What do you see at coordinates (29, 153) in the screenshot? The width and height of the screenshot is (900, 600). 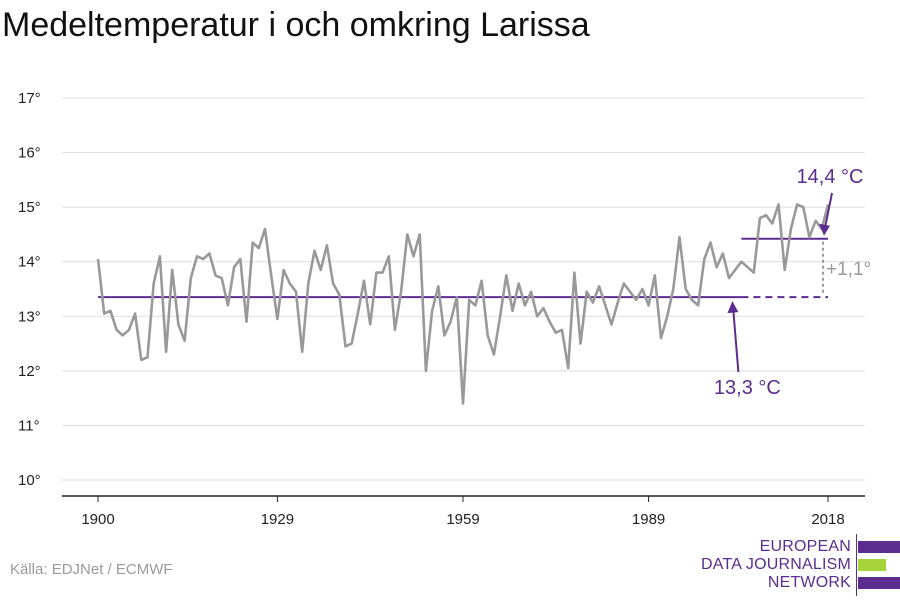 I see `y-tick-label: 16°` at bounding box center [29, 153].